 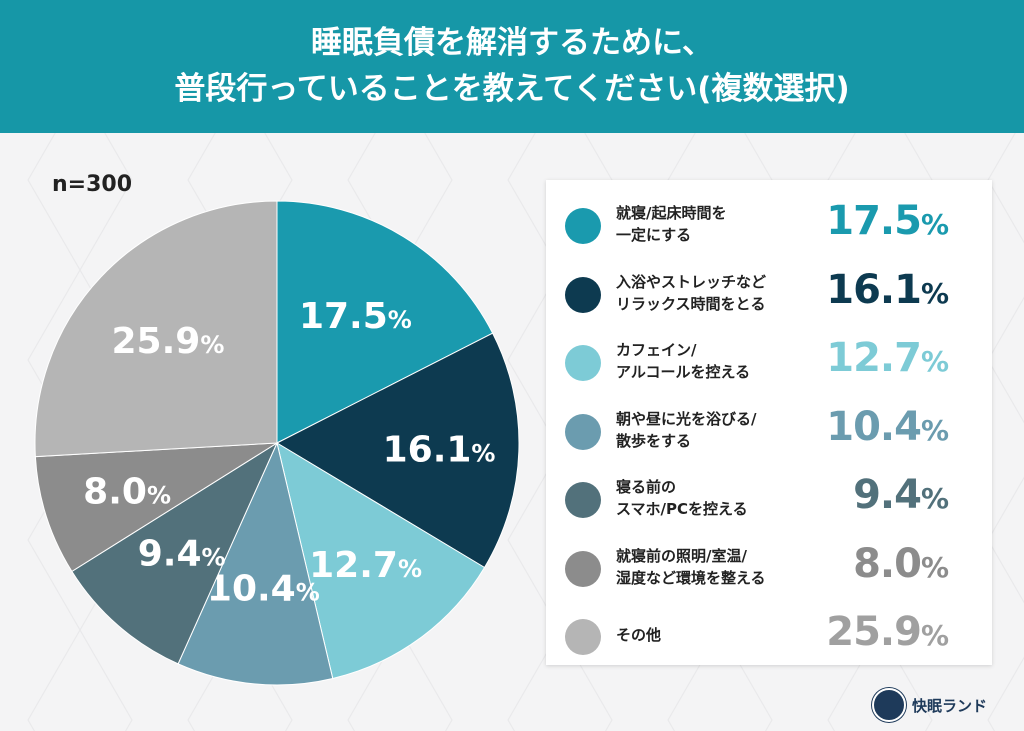 I want to click on legend-item: その他 25.9%, so click(x=769, y=635).